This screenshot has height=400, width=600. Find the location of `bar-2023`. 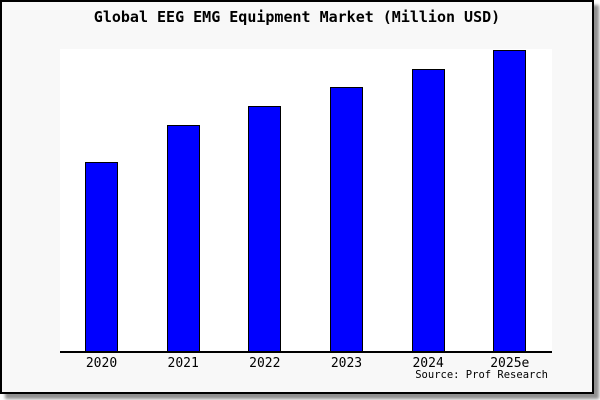

bar-2023 is located at coordinates (346, 219).